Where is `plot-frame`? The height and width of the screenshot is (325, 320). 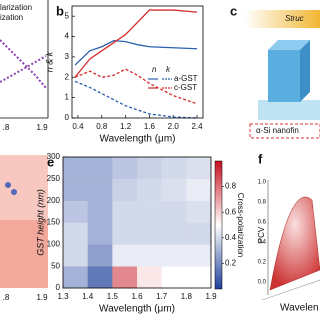
plot-frame is located at coordinates (137, 62).